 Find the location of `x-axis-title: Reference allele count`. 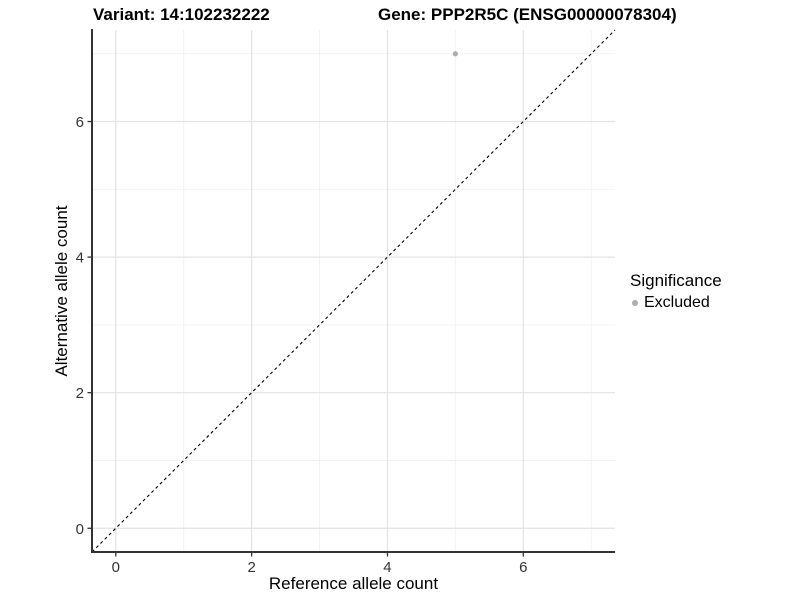

x-axis-title: Reference allele count is located at coordinates (353, 583).